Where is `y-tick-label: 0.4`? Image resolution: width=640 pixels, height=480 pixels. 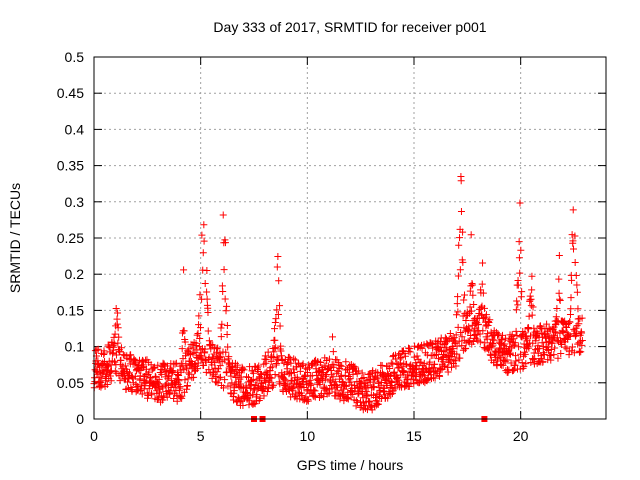 y-tick-label: 0.4 is located at coordinates (75, 129).